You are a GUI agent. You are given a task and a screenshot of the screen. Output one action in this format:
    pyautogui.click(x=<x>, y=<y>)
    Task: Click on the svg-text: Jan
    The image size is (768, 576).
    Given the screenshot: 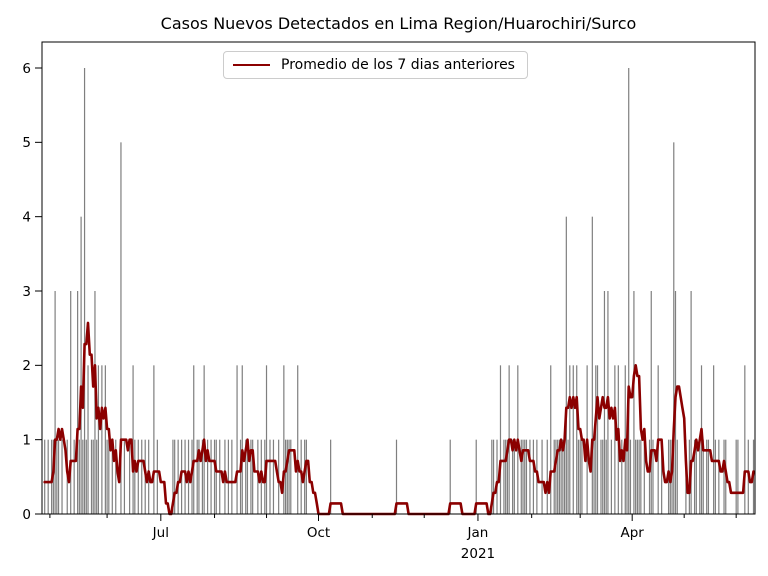 What is the action you would take?
    pyautogui.click(x=478, y=533)
    